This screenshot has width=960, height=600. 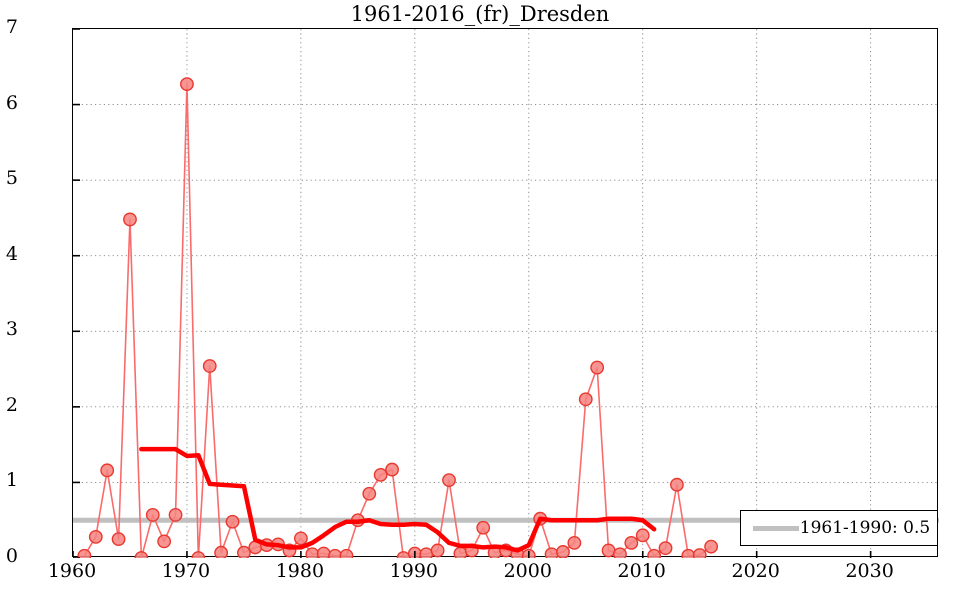 I want to click on y-tick-label: 2, so click(x=11, y=404).